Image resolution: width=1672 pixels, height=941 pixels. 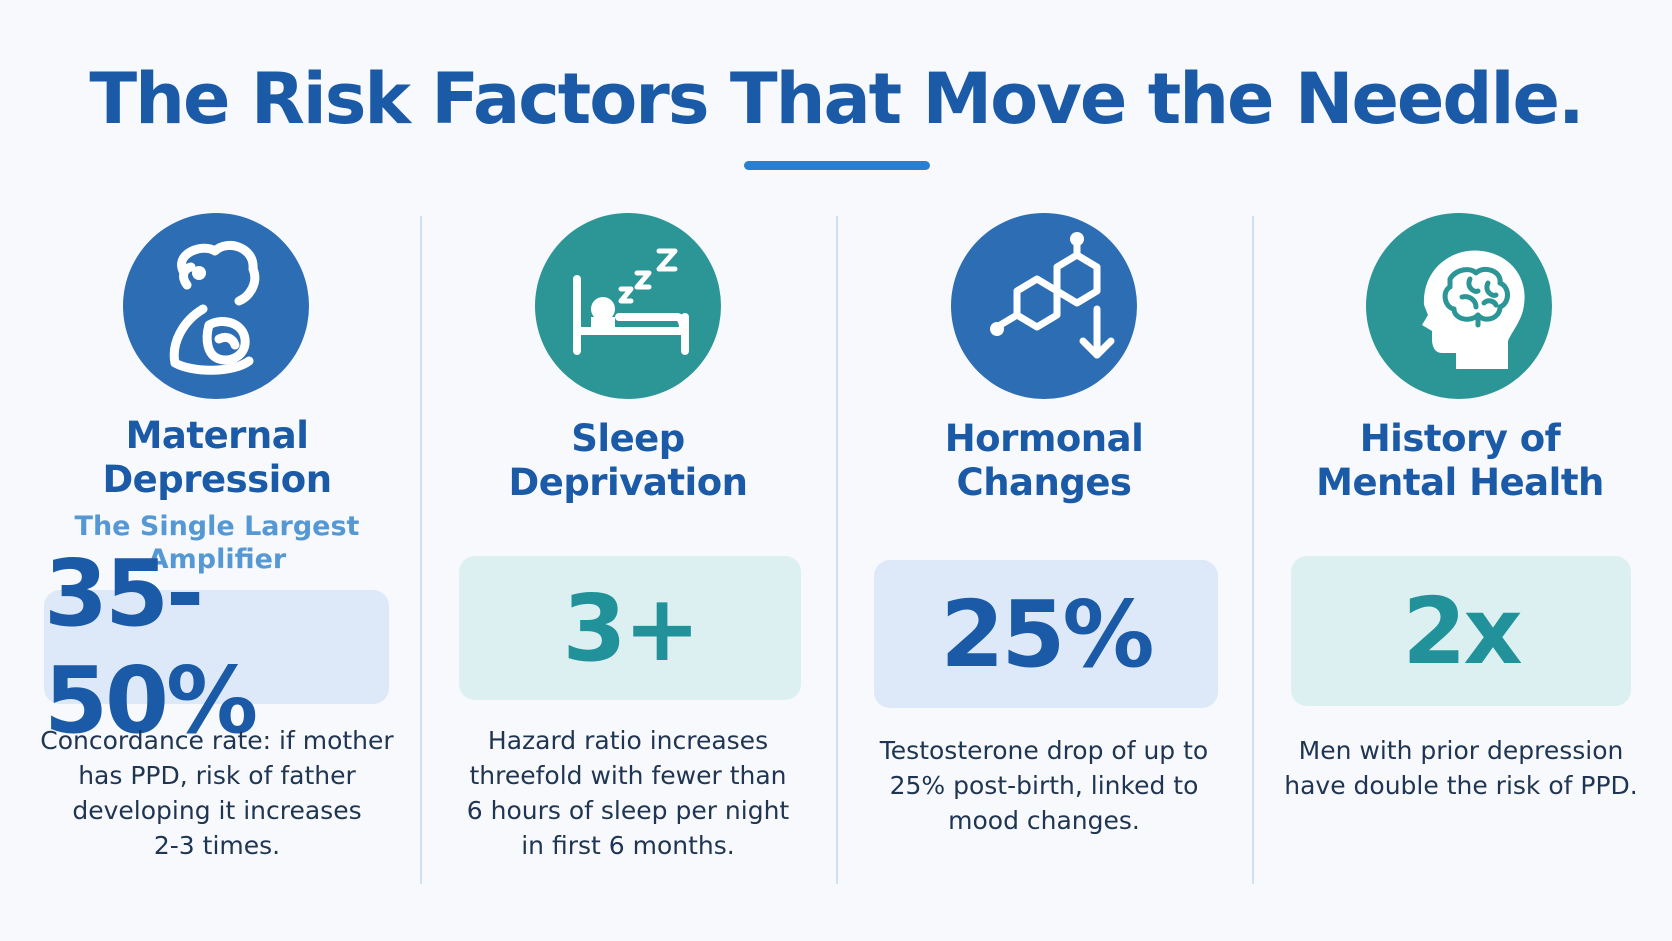 I want to click on heading-line: Depression, so click(x=217, y=479).